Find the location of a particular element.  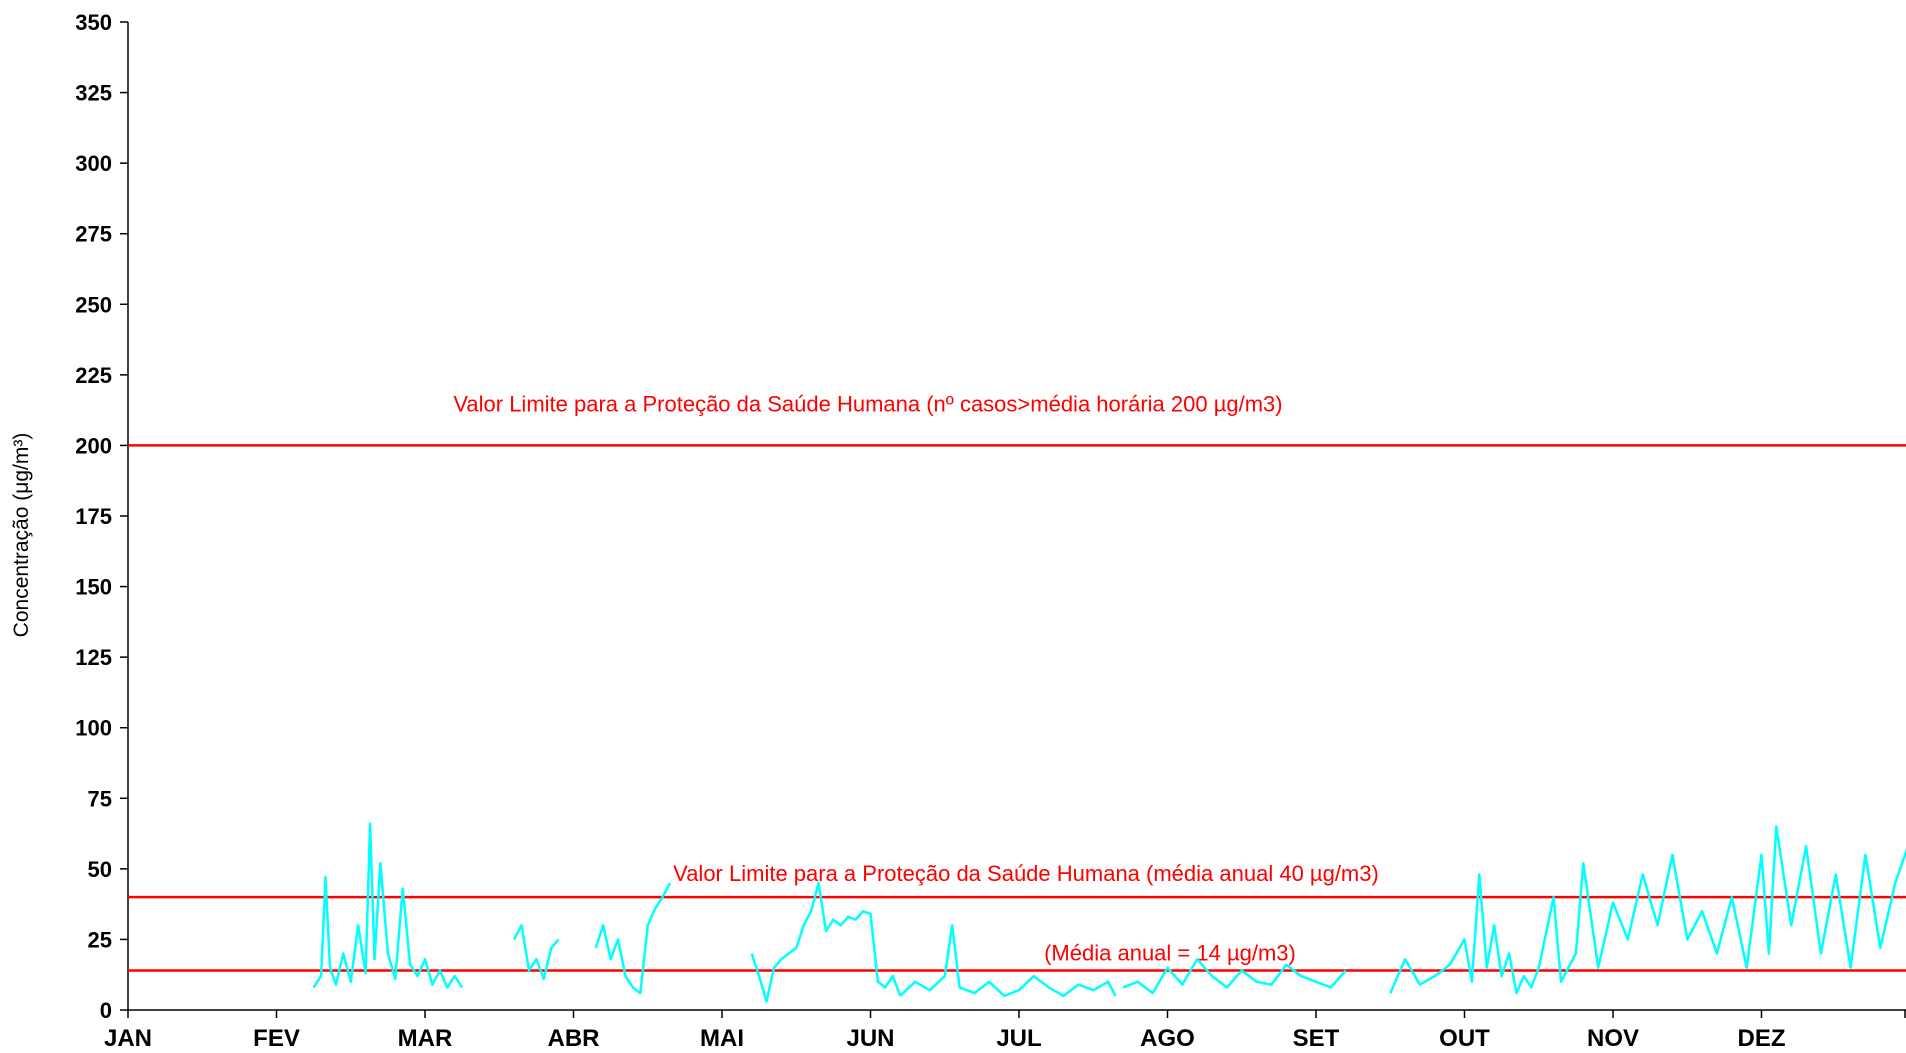

reference-line-label: (Média anual = 14 µg/m3) is located at coordinates (1170, 952).